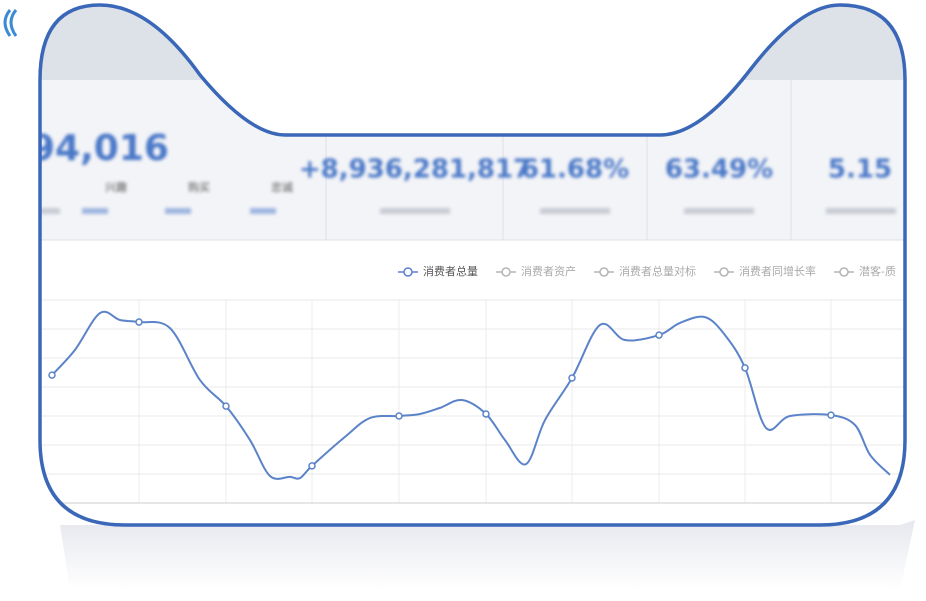 The image size is (926, 601). I want to click on stat-value: 5.15, so click(860, 170).